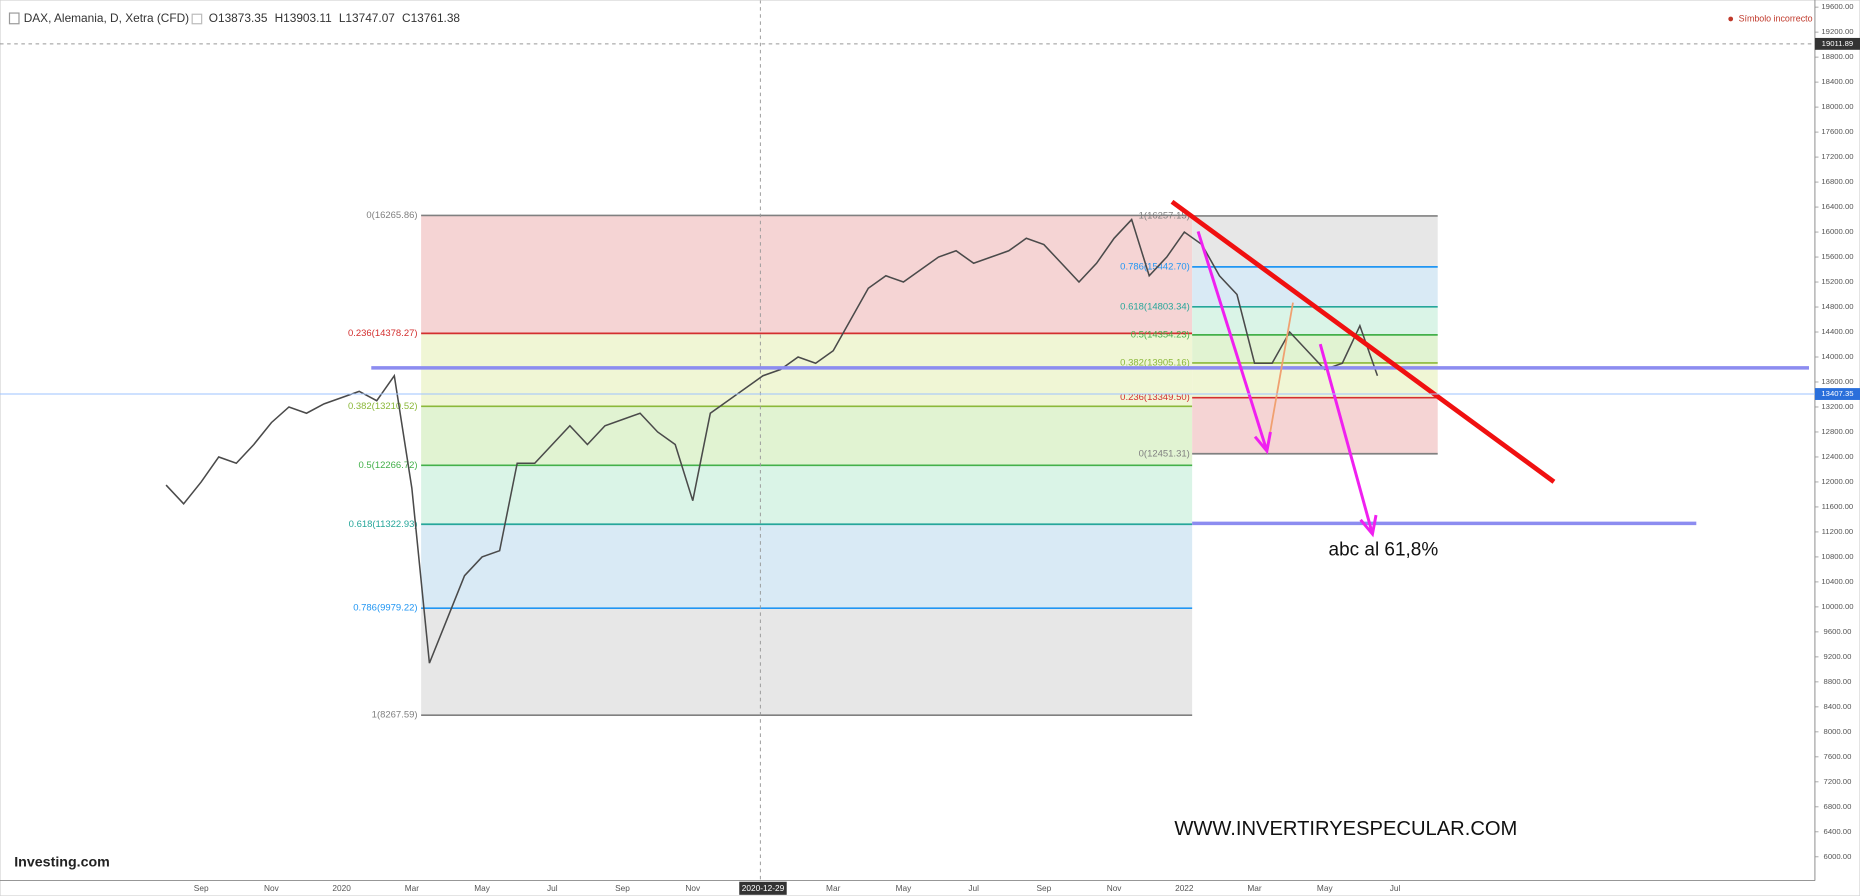  What do you see at coordinates (304, 18) in the screenshot?
I see `ohlc-label: H13903.11` at bounding box center [304, 18].